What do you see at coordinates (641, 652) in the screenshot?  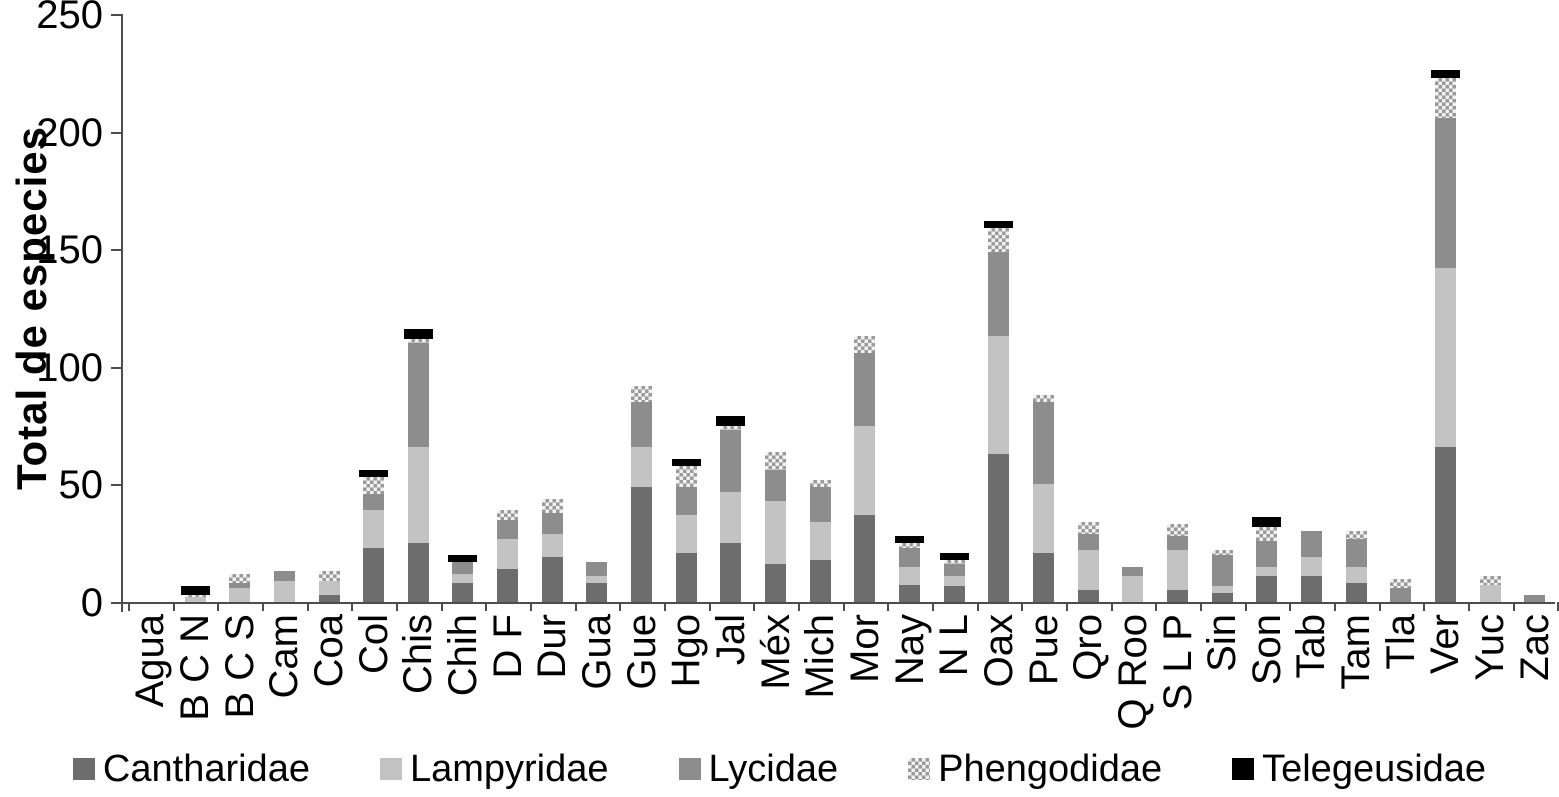 I see `x-label-Gue: Gue` at bounding box center [641, 652].